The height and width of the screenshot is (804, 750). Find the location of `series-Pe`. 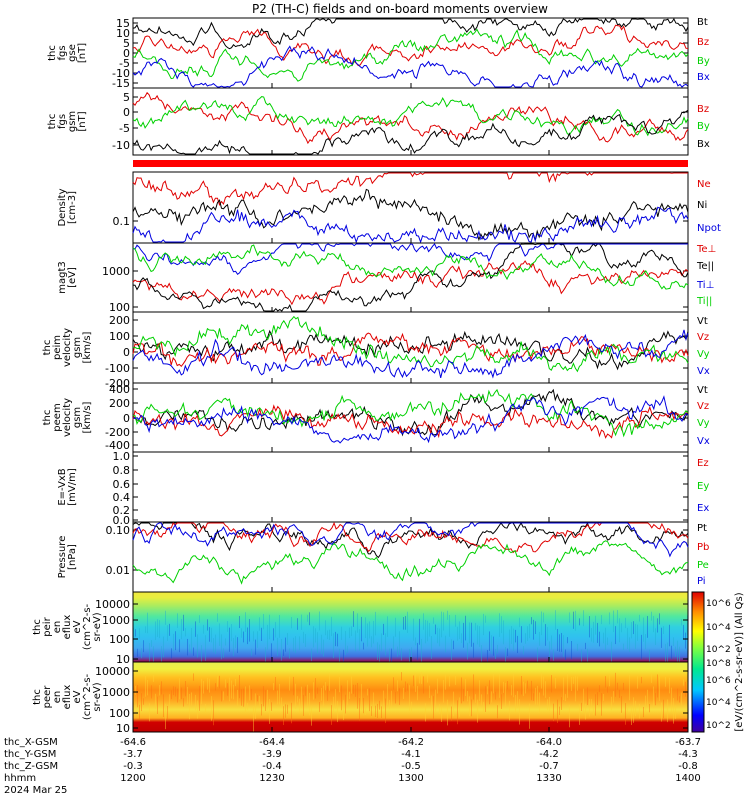

series-Pe is located at coordinates (410, 562).